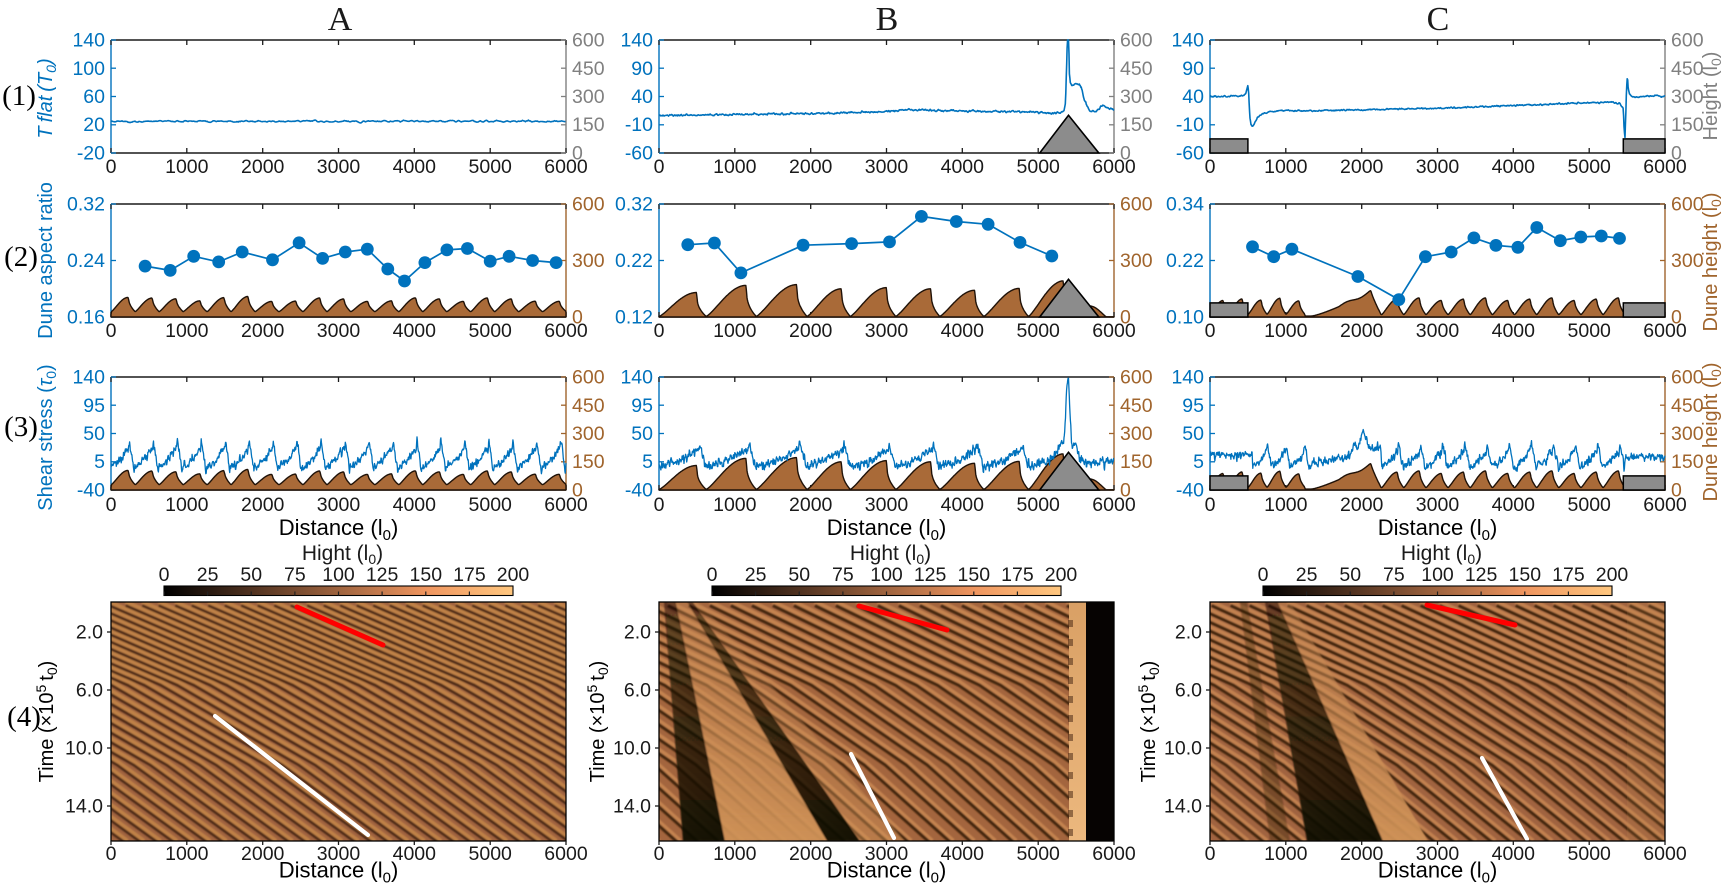  I want to click on svg-text: A, so click(340, 19).